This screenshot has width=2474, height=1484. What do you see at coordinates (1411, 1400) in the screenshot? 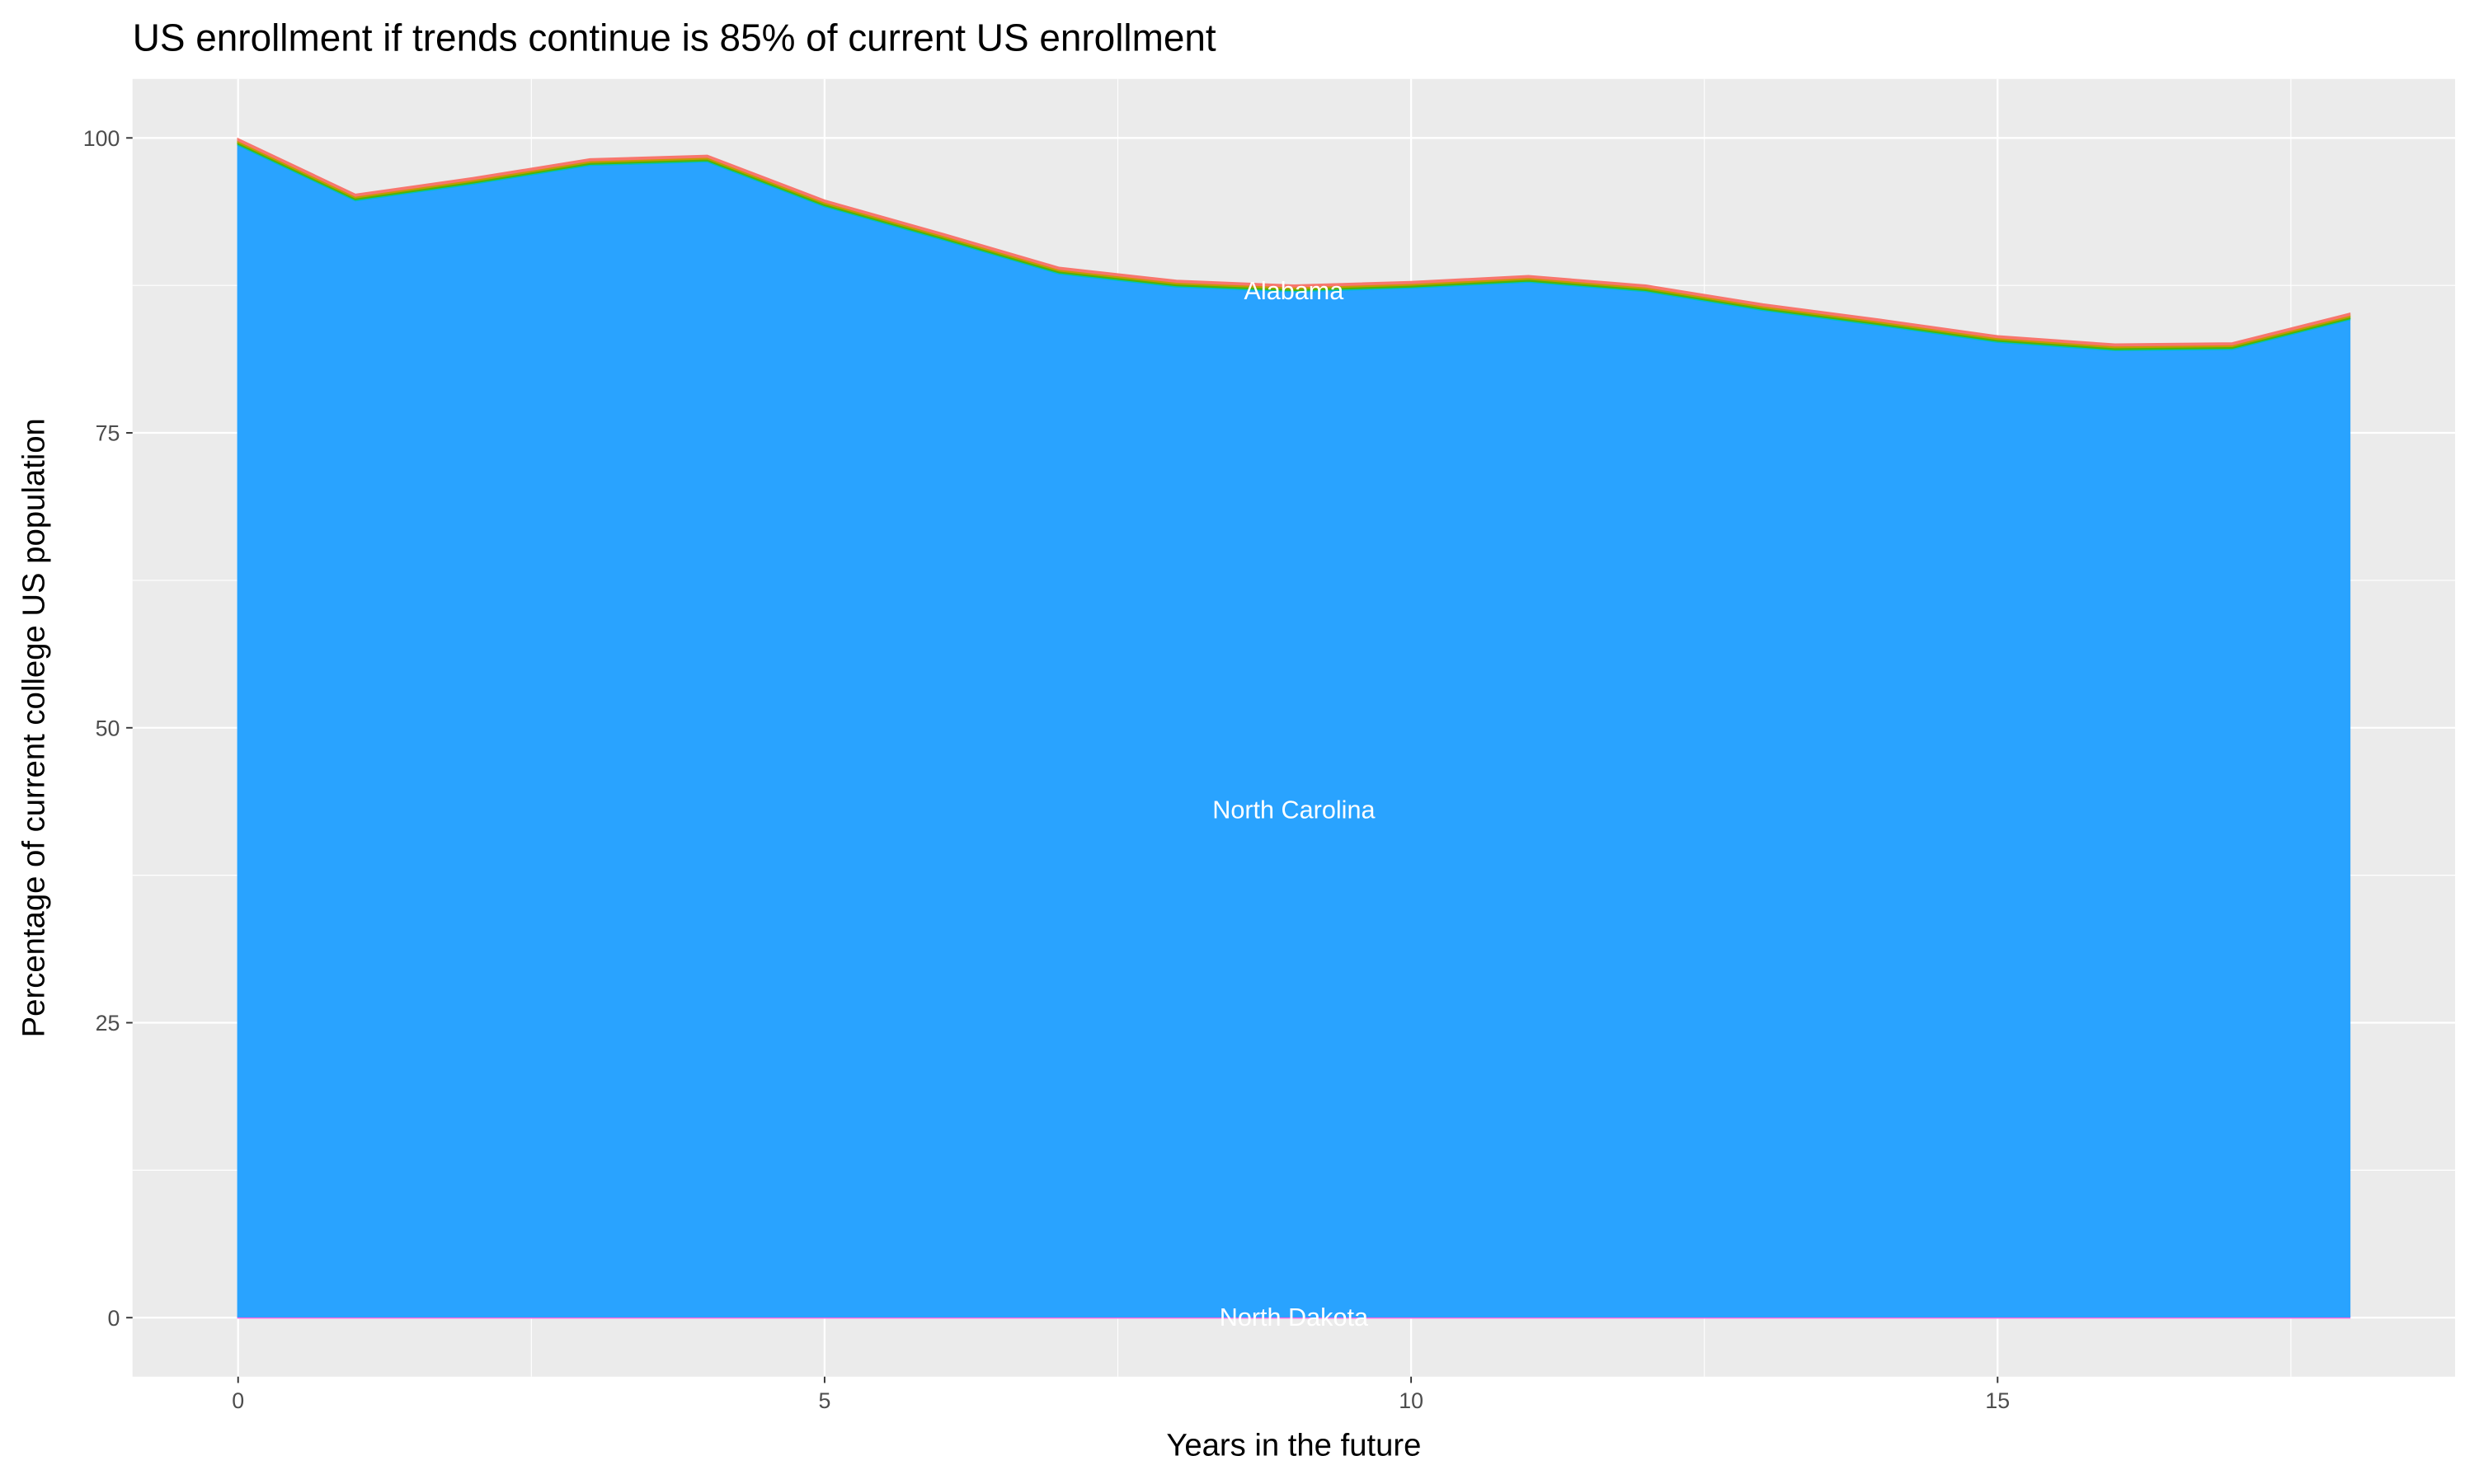
I see `x-tick-label: 10` at bounding box center [1411, 1400].